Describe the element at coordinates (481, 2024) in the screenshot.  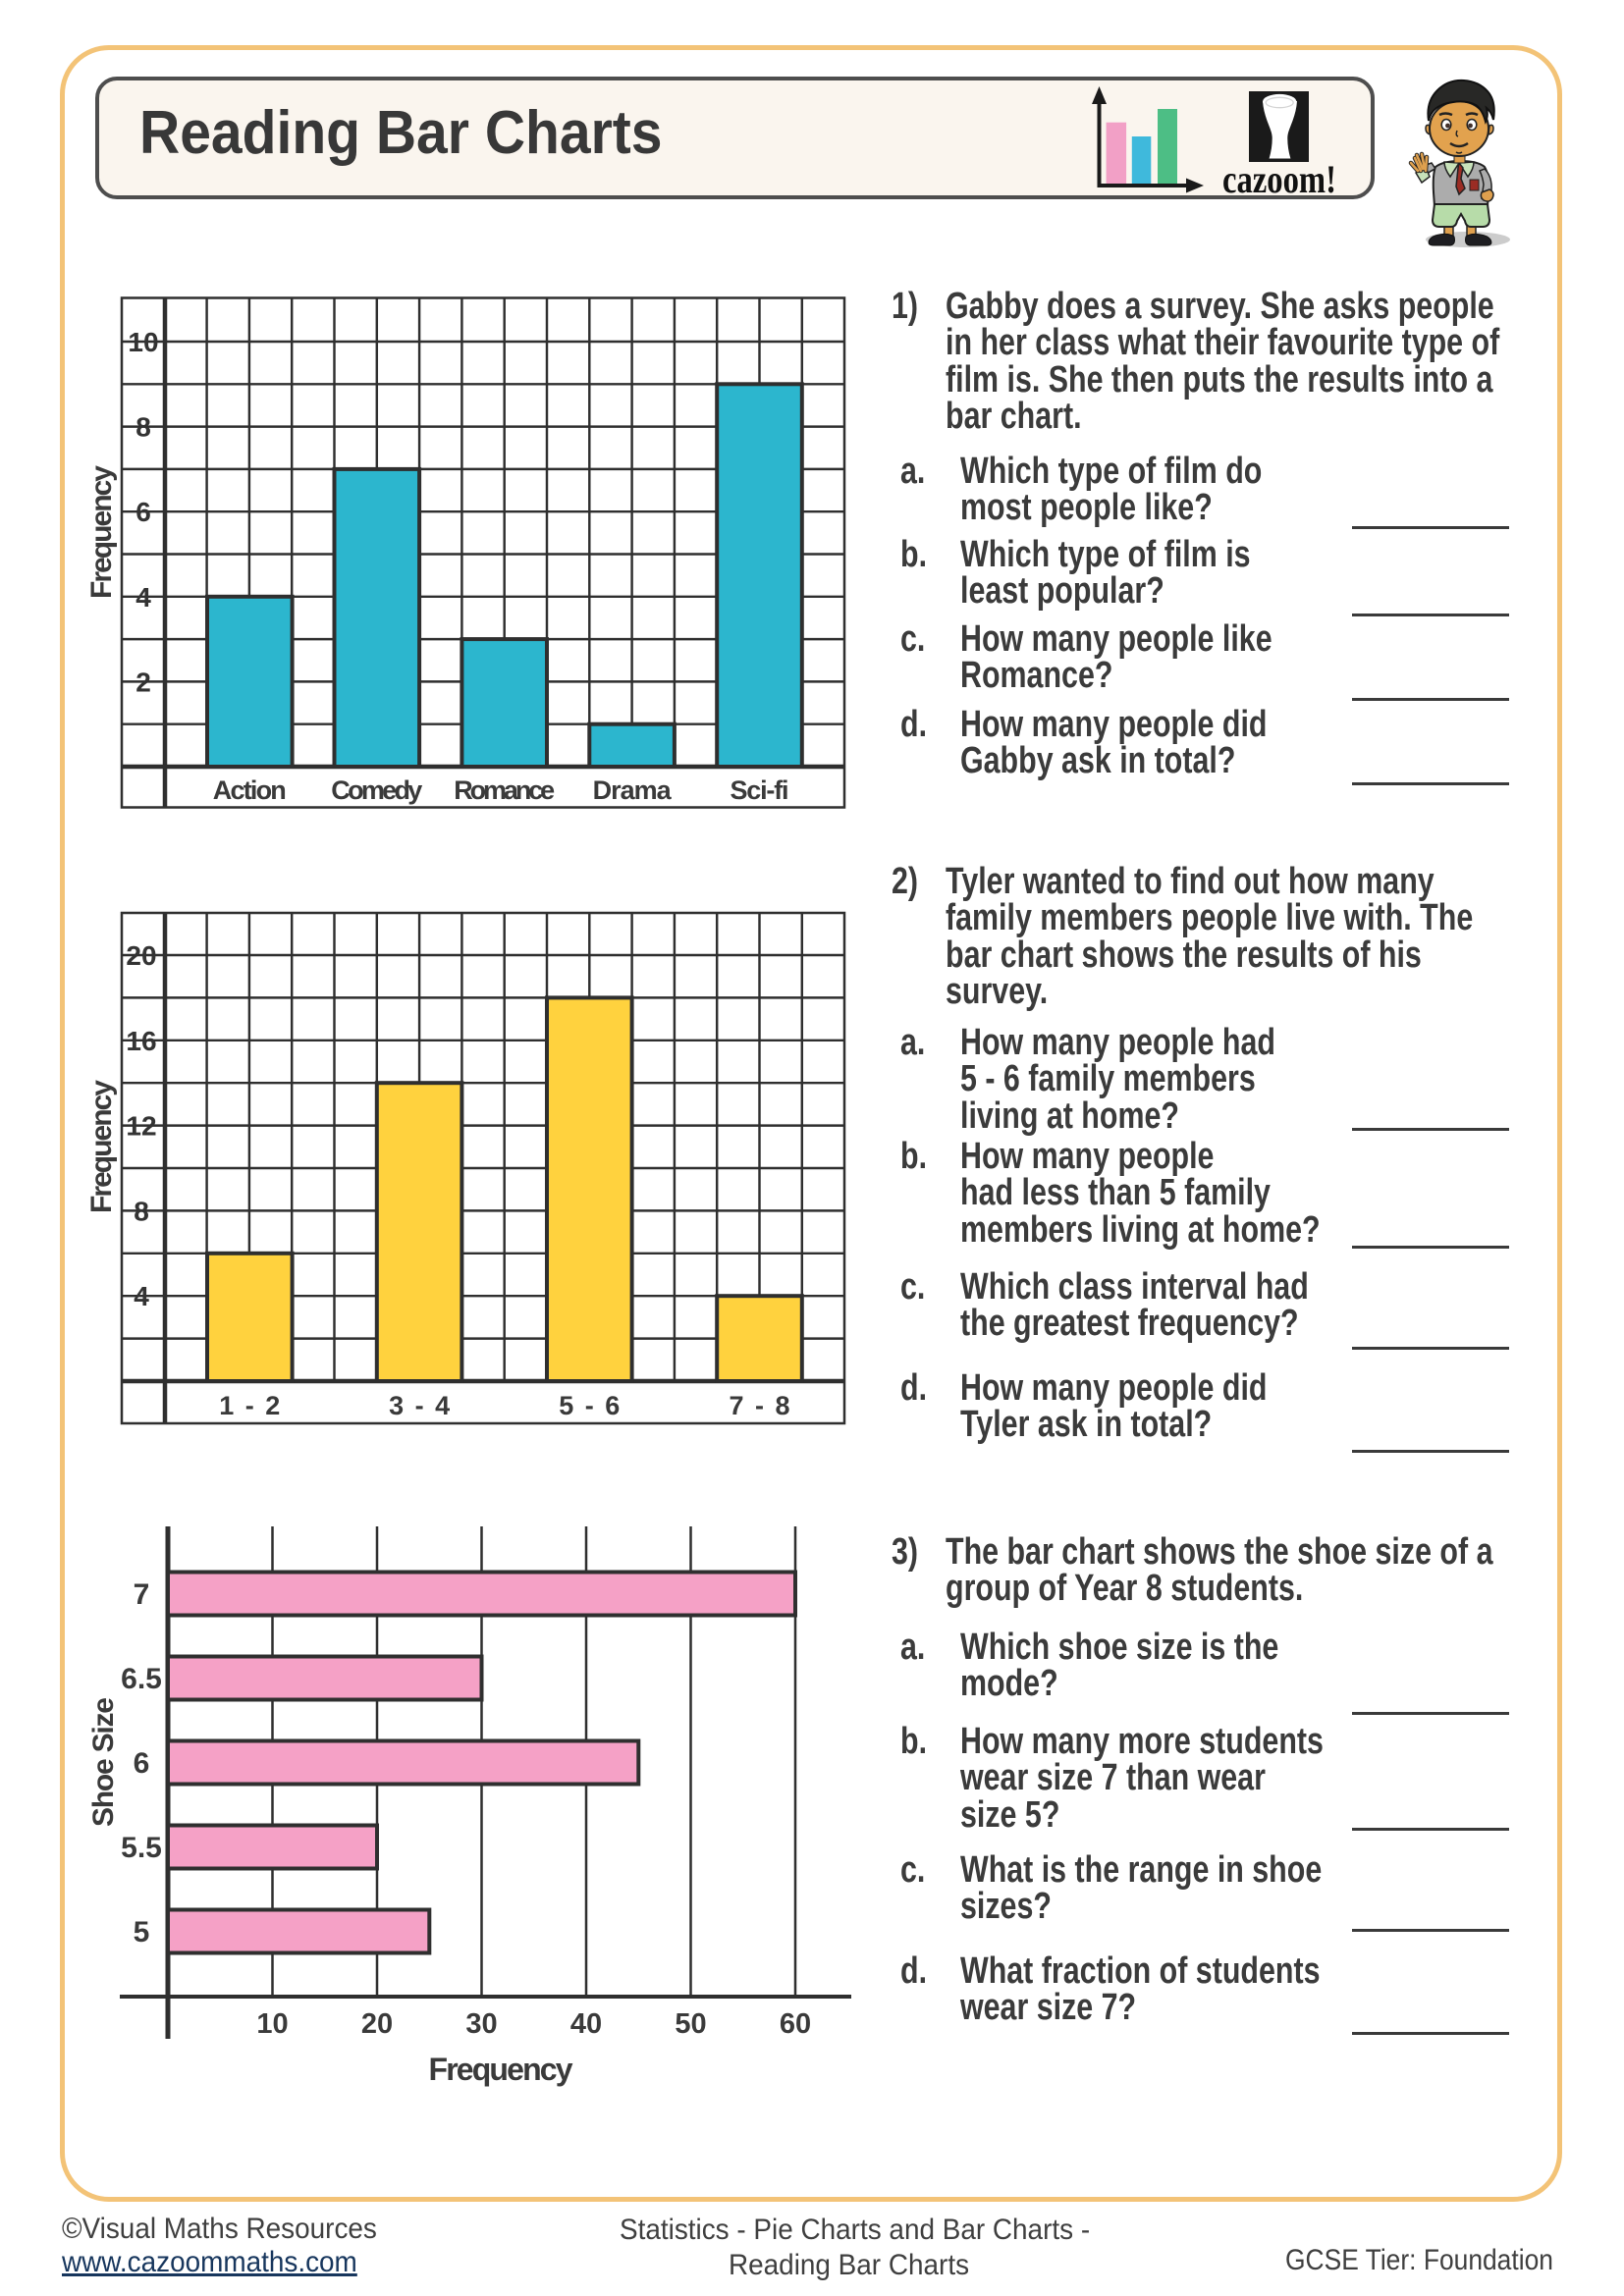
I see `svg-text: 30` at that location.